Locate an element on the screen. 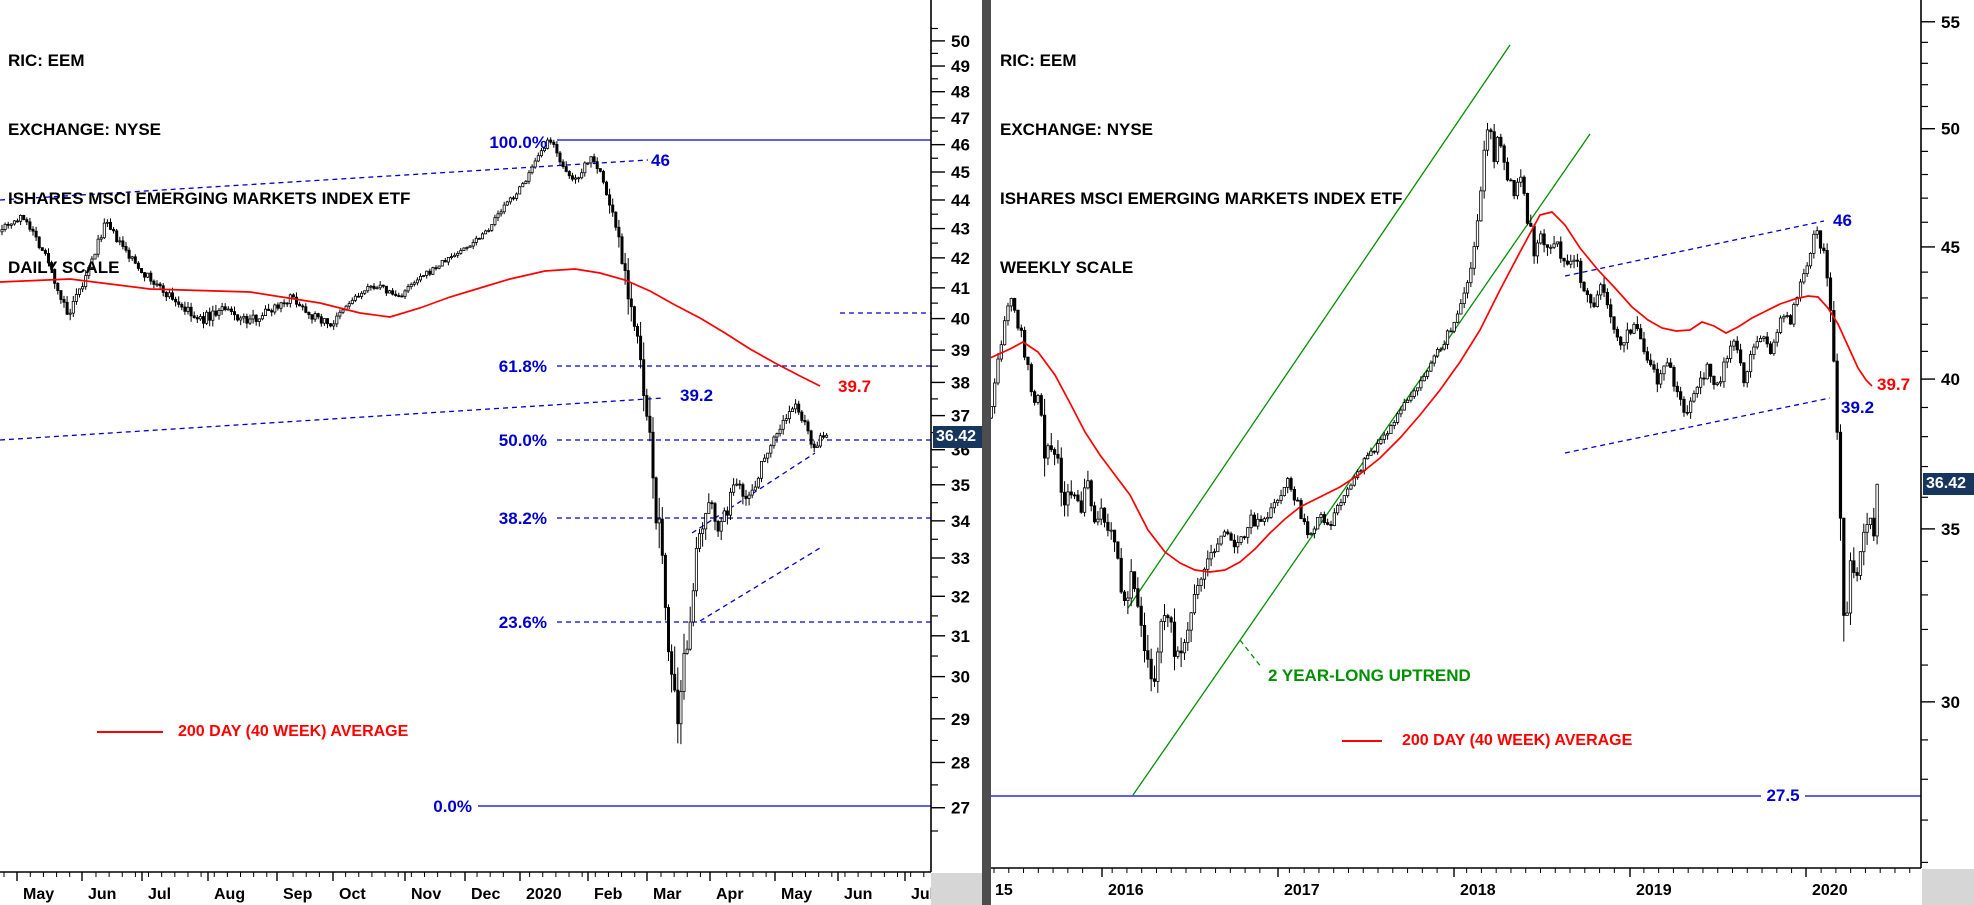 This screenshot has width=1974, height=905. price-axis-label: 29 is located at coordinates (960, 719).